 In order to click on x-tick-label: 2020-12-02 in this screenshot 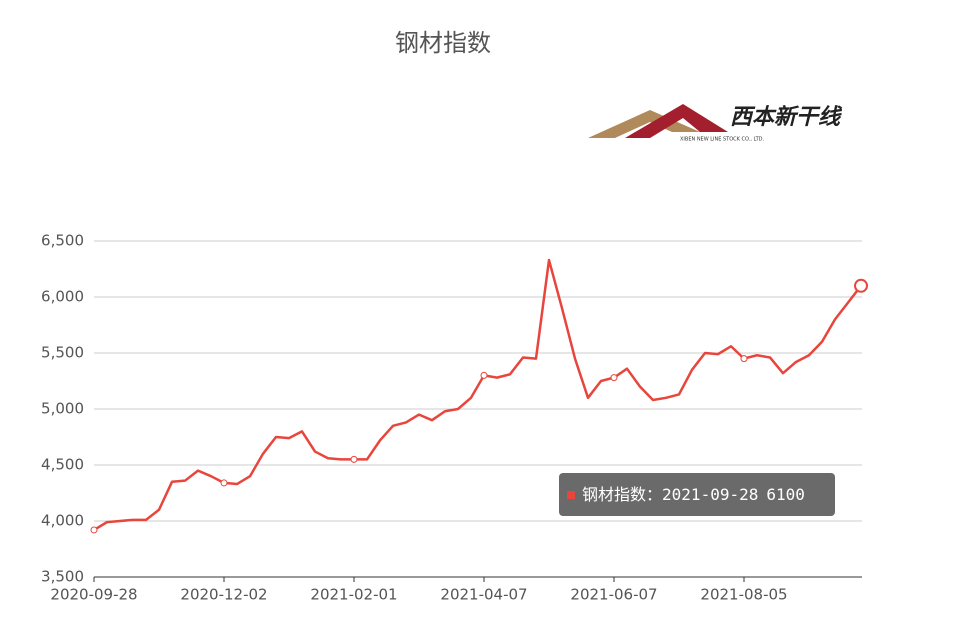, I will do `click(223, 595)`.